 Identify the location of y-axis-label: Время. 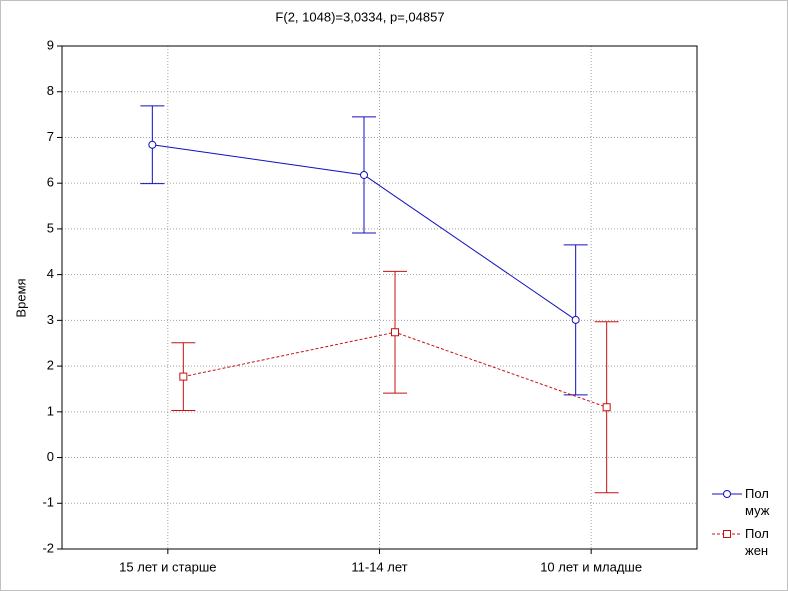
(20, 297).